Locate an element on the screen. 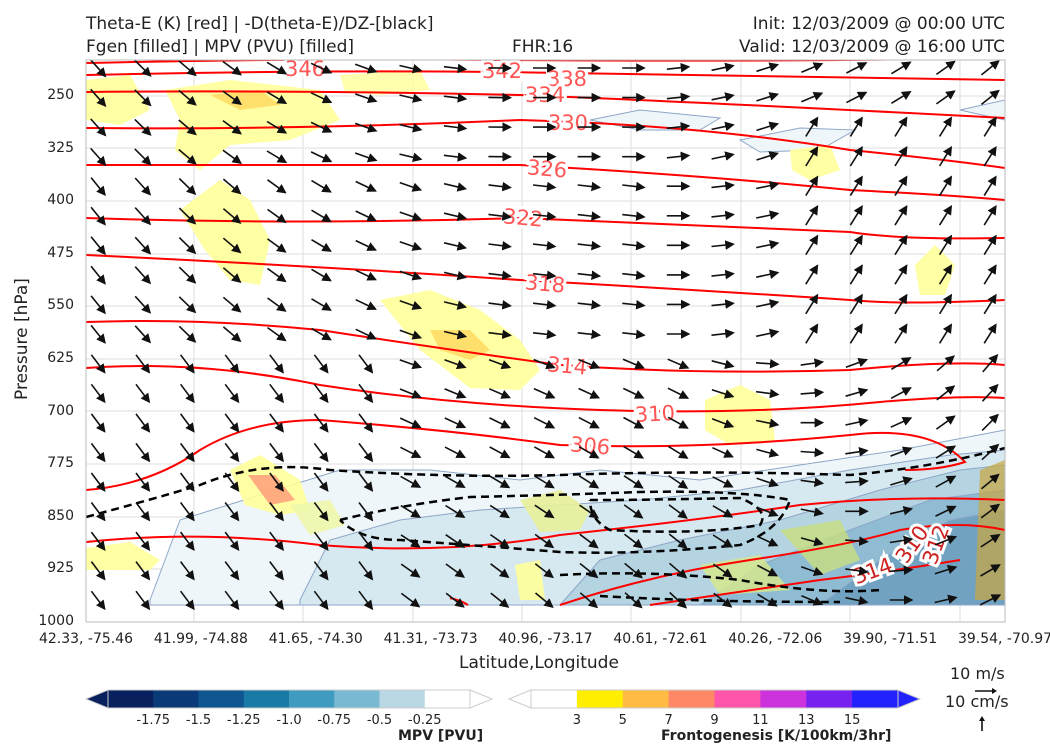 This screenshot has width=1050, height=750. title-left-line2: Fgen [filled] | MPV (PVU) [filled] is located at coordinates (220, 47).